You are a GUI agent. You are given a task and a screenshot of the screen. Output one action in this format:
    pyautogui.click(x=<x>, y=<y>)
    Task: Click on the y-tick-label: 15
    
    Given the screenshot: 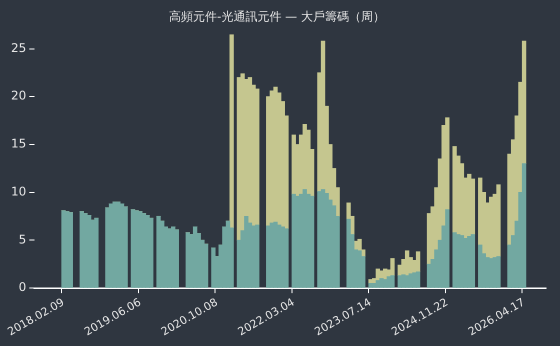 What is the action you would take?
    pyautogui.click(x=18, y=143)
    